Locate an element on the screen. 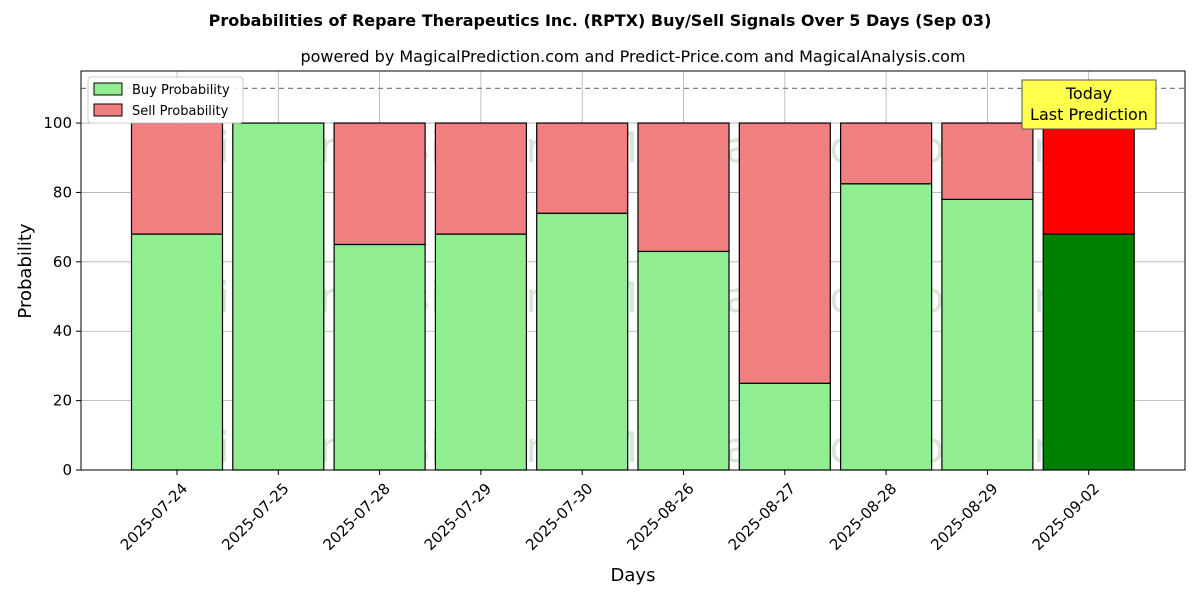 The height and width of the screenshot is (600, 1200). annotation-box is located at coordinates (1089, 104).